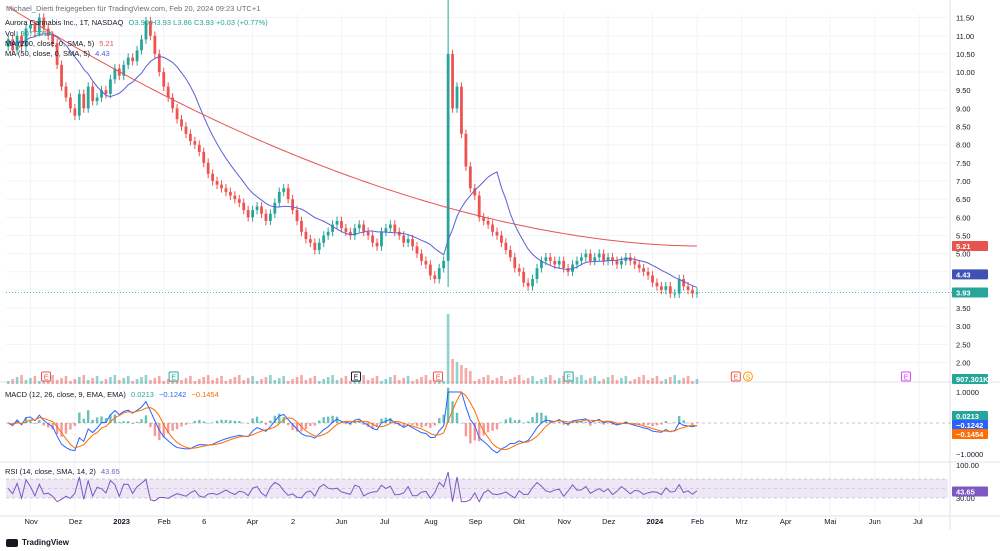 This screenshot has width=1000, height=551. What do you see at coordinates (963, 274) in the screenshot?
I see `price-tag-1-text: 4.43` at bounding box center [963, 274].